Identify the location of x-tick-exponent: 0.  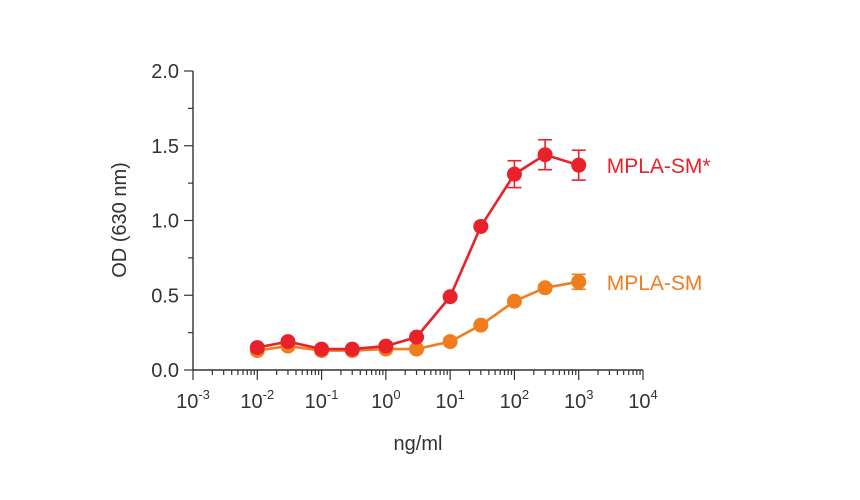
(396, 394).